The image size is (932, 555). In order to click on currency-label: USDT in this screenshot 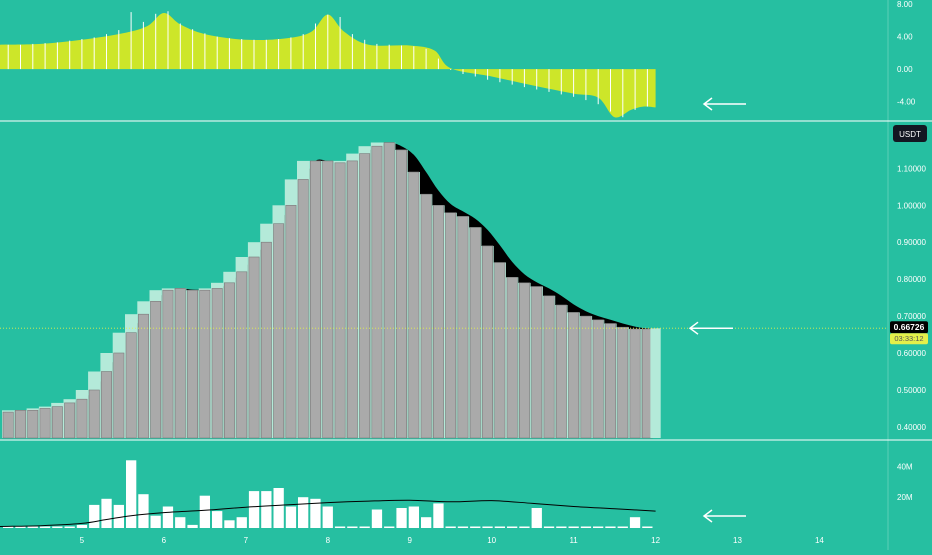, I will do `click(910, 134)`.